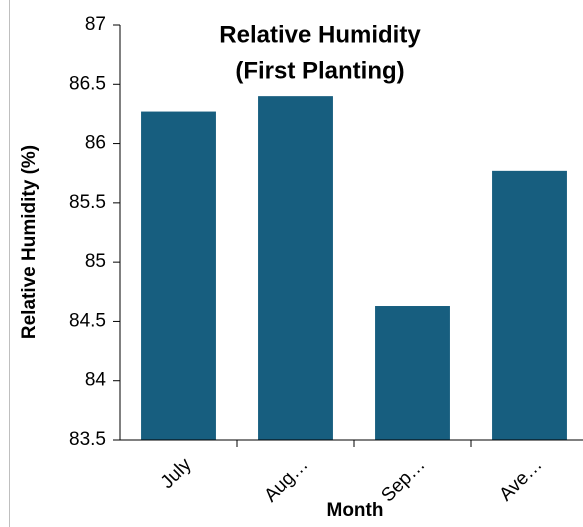 Image resolution: width=583 pixels, height=527 pixels. Describe the element at coordinates (95, 261) in the screenshot. I see `y-tick-label: 85` at that location.